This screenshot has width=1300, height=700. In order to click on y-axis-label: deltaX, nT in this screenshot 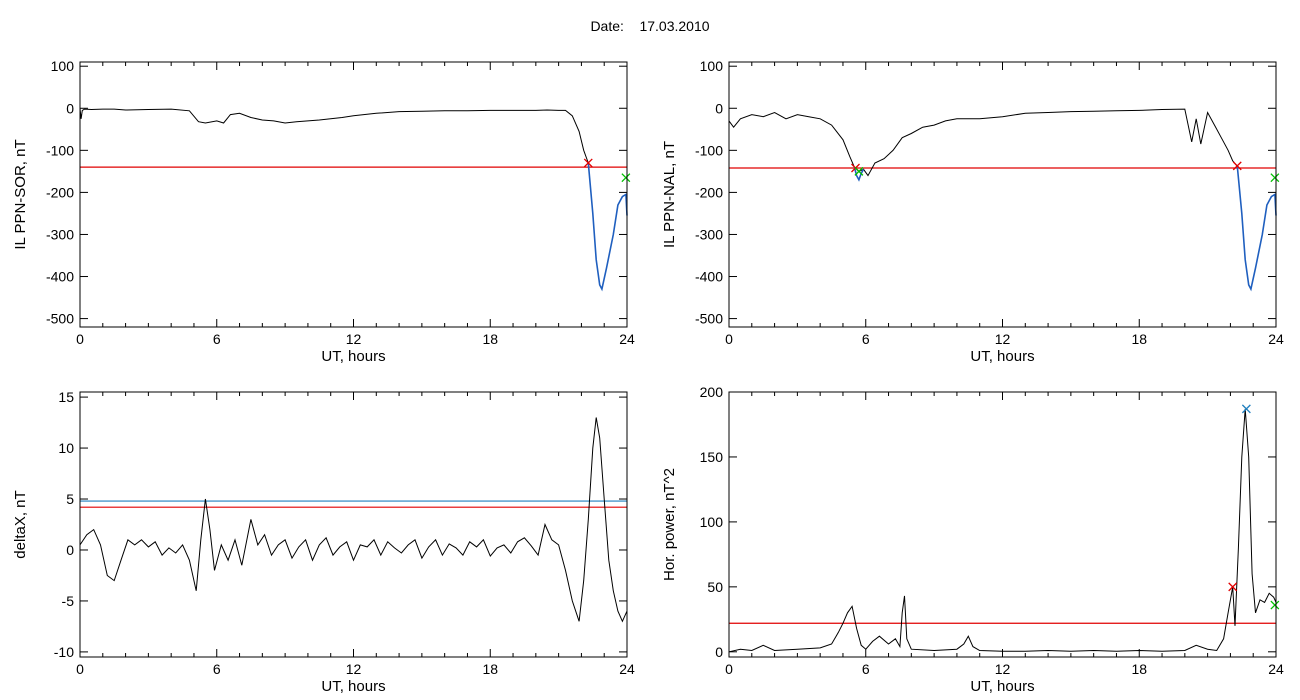, I will do `click(20, 524)`.